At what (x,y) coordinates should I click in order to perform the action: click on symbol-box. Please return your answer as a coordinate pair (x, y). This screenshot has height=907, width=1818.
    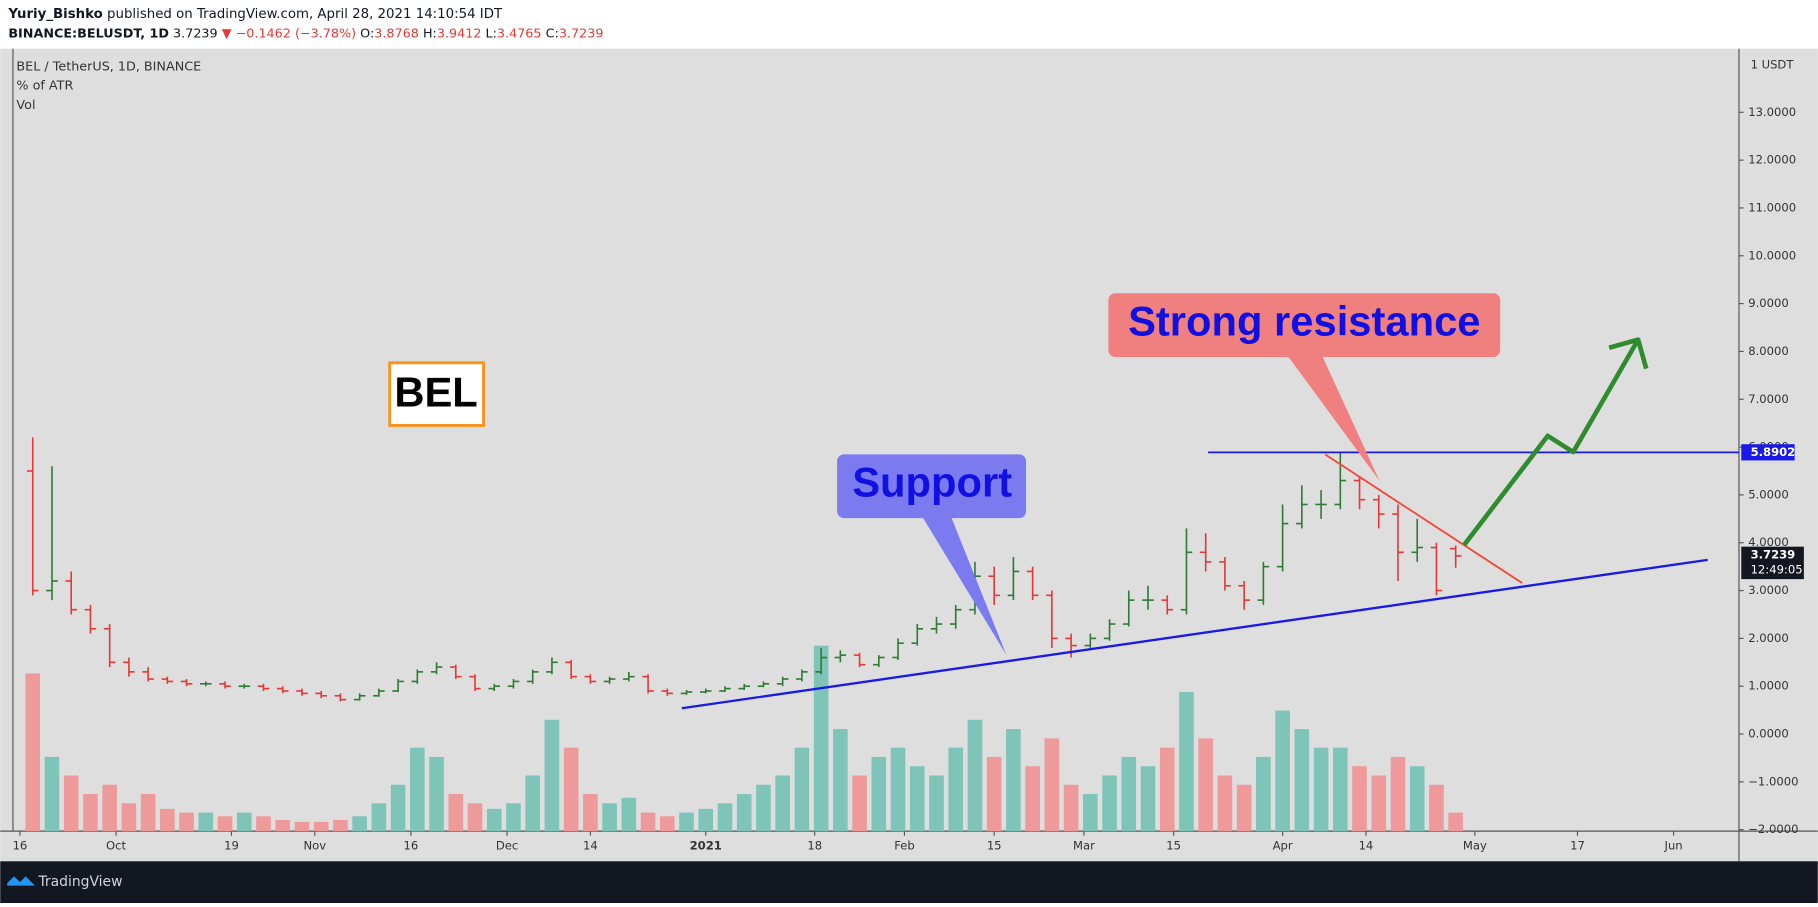
    Looking at the image, I should click on (437, 394).